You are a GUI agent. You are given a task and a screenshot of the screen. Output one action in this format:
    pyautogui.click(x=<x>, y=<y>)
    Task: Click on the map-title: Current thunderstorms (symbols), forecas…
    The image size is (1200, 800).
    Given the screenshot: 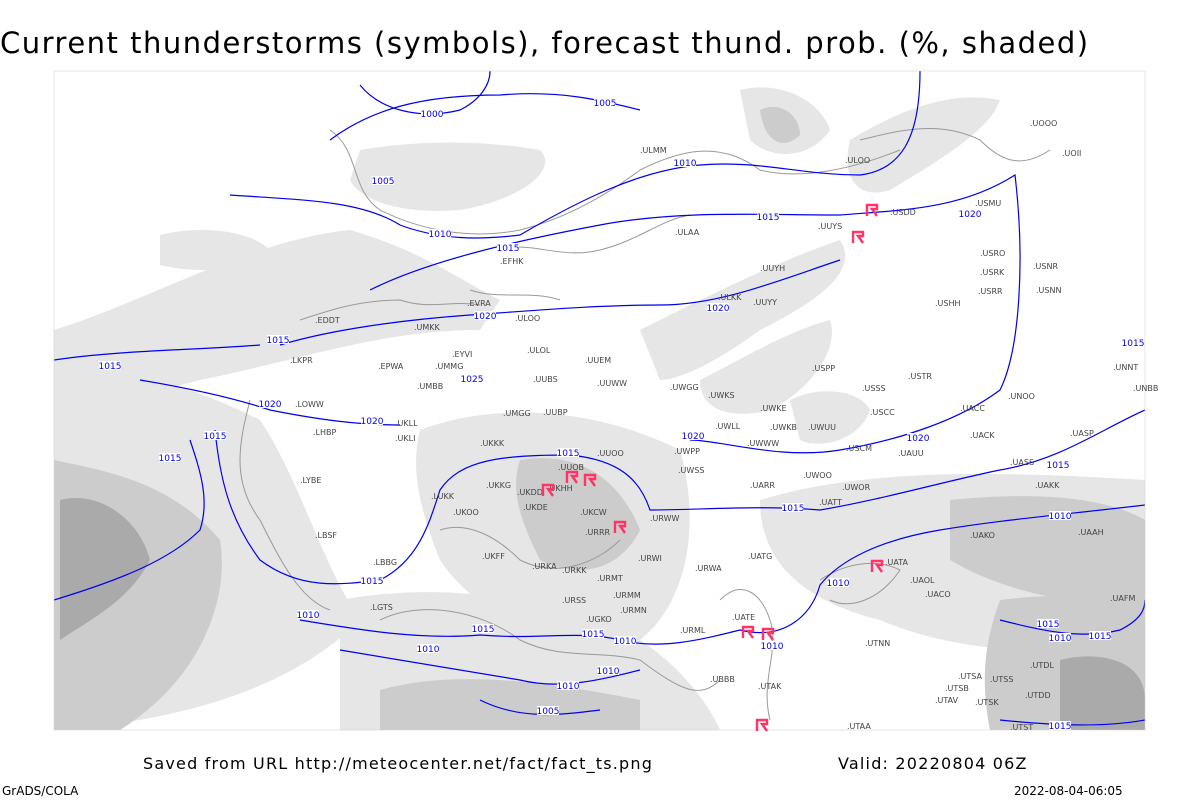 What is the action you would take?
    pyautogui.click(x=545, y=43)
    